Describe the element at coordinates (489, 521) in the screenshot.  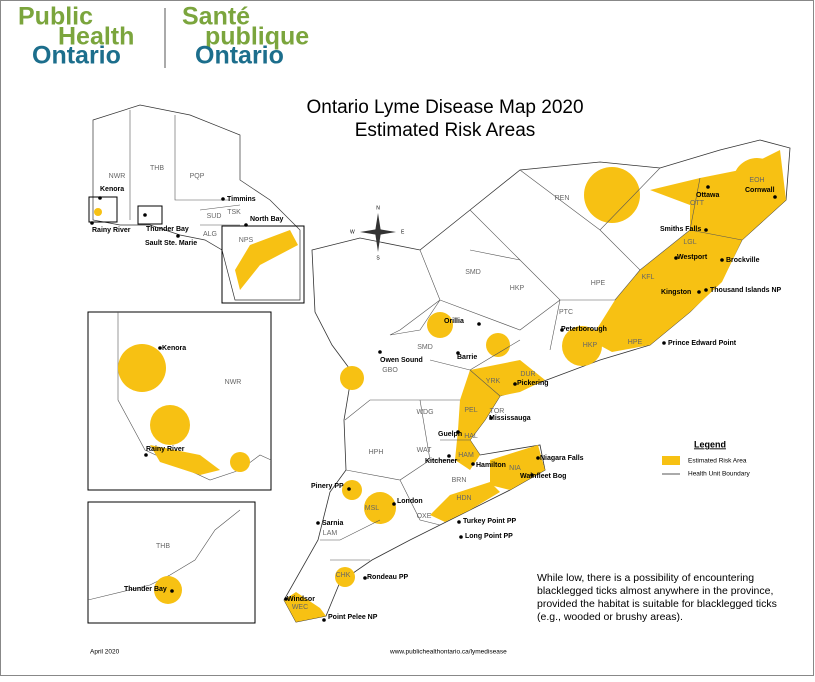
I see `place-label: Turkey Point PP` at that location.